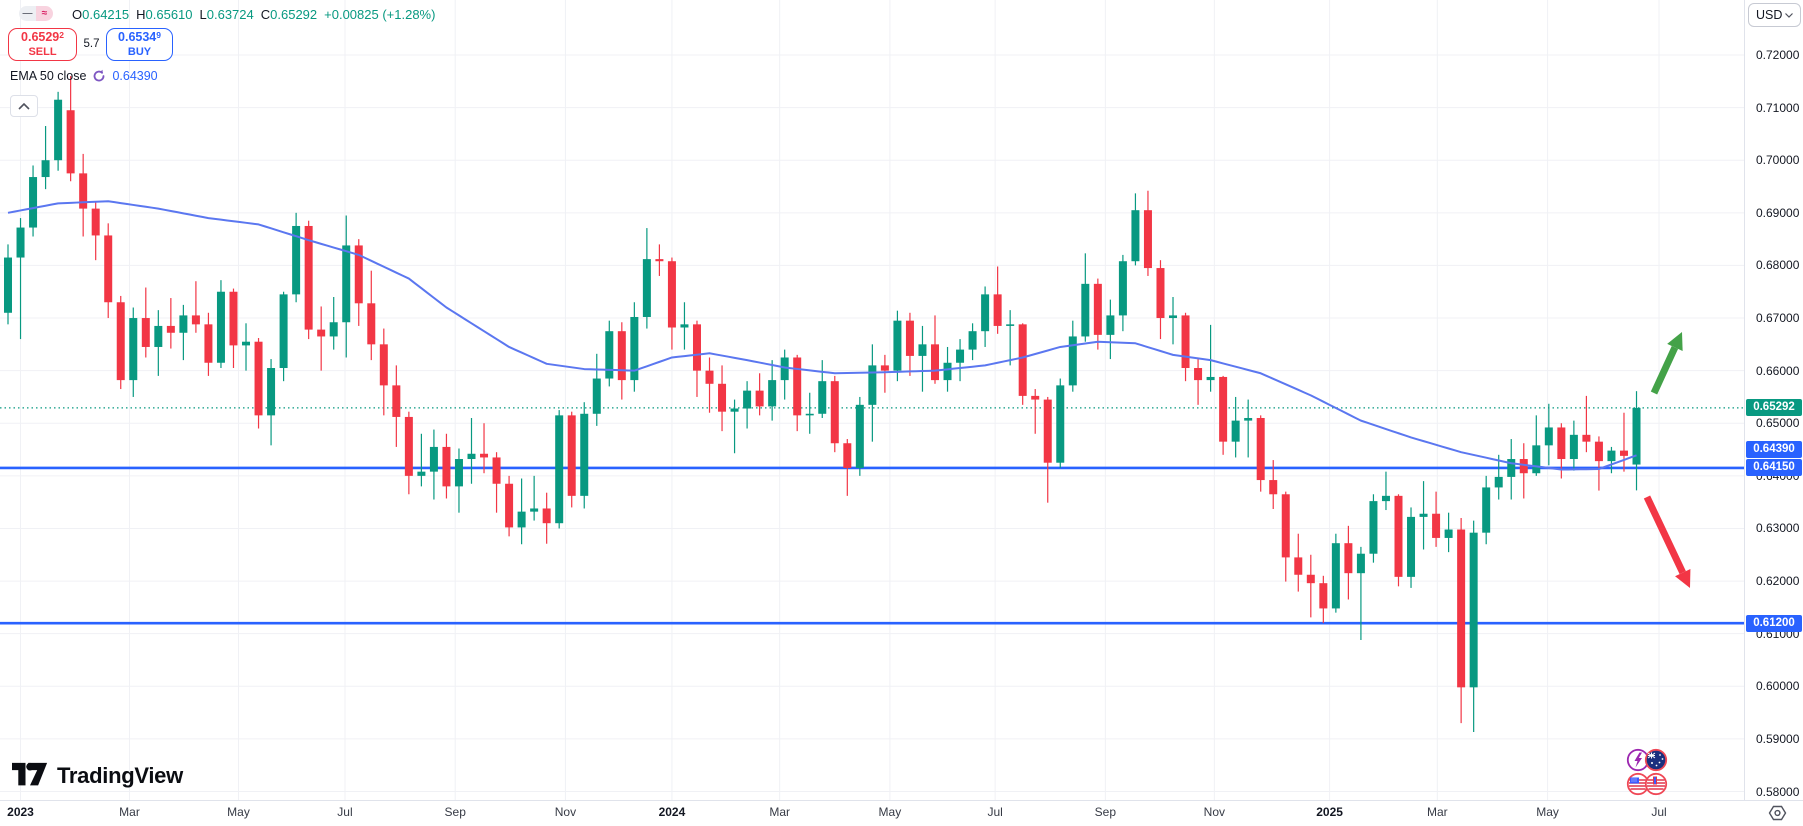 This screenshot has width=1803, height=826. I want to click on indicator-legend: EMA 50 close 0.64390, so click(84, 76).